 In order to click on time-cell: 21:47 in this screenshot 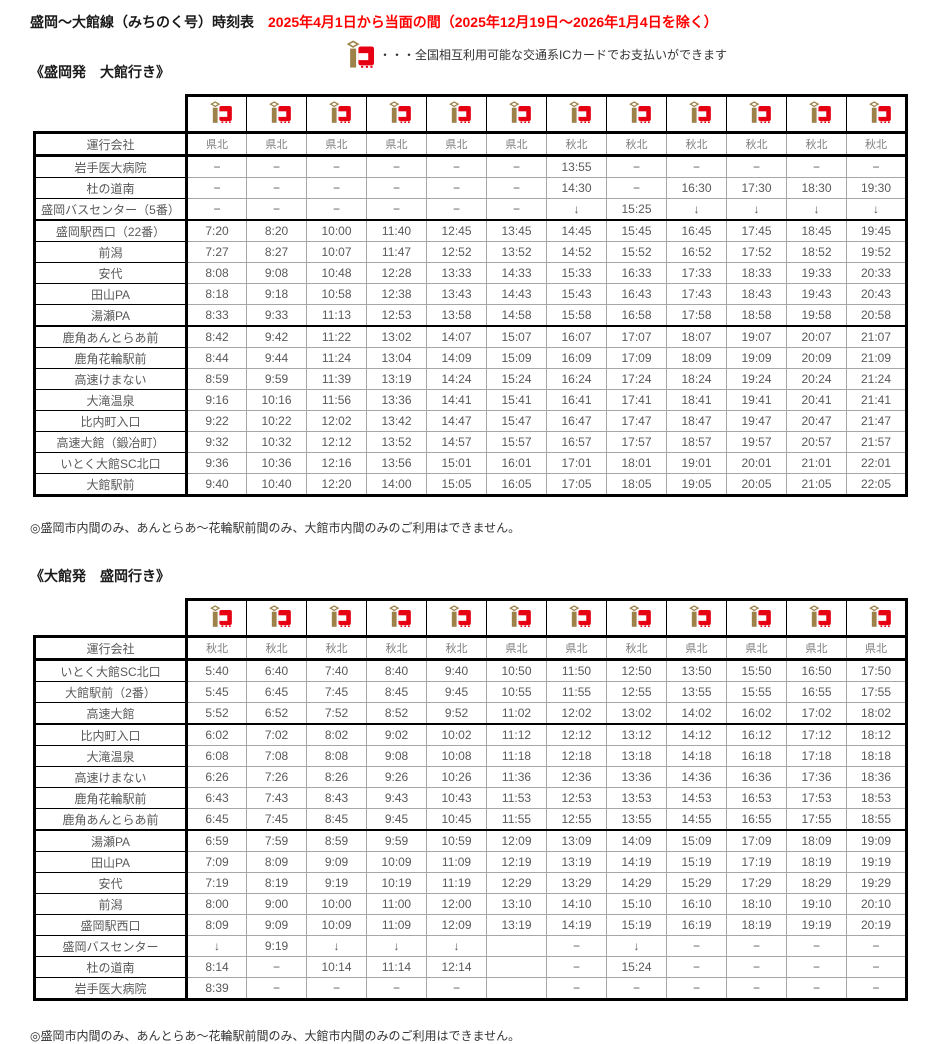, I will do `click(877, 421)`.